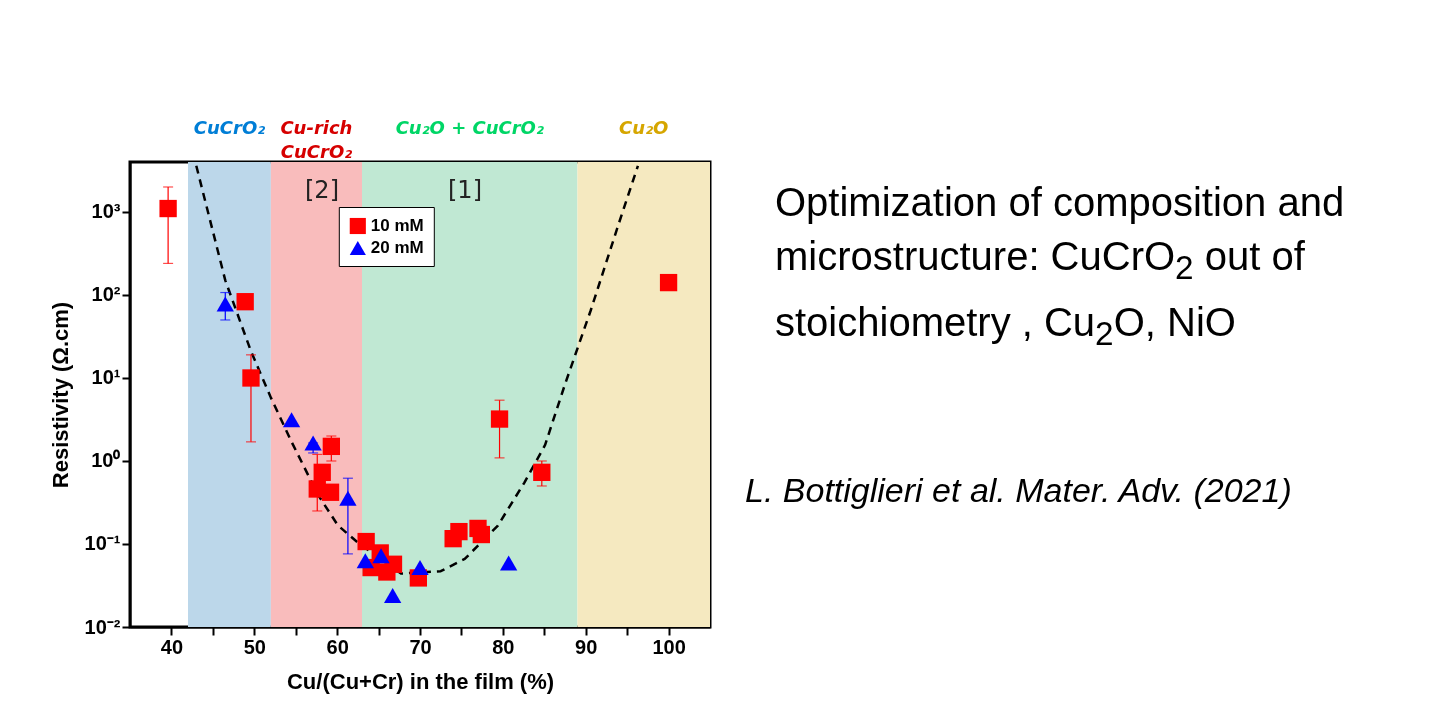 The height and width of the screenshot is (722, 1442). Describe the element at coordinates (106, 211) in the screenshot. I see `y-tick-label: 10³` at that location.